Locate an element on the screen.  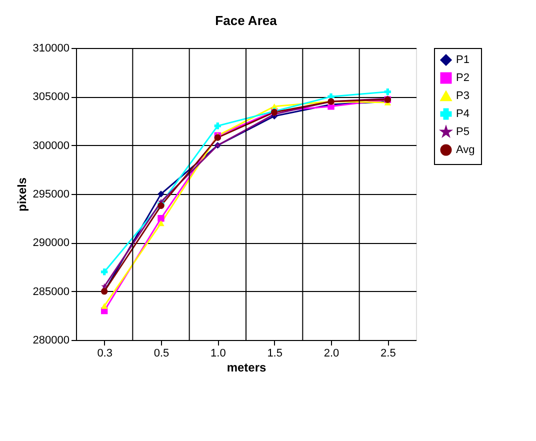
y-tick-label: 295000 is located at coordinates (51, 194).